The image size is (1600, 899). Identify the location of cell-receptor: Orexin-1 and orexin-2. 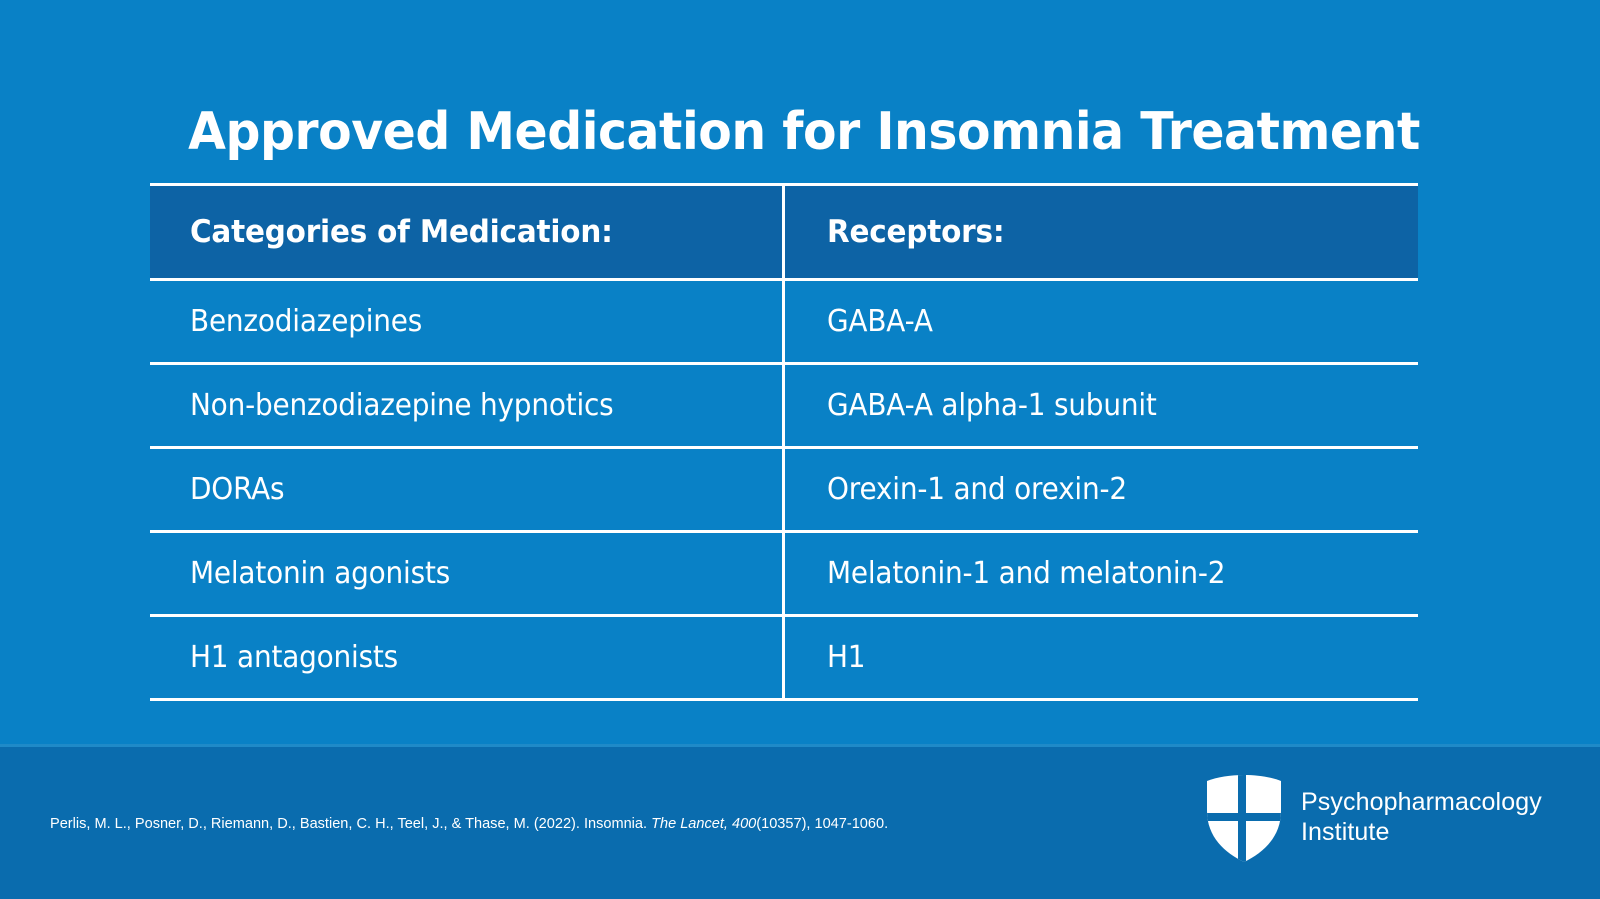
(1099, 489).